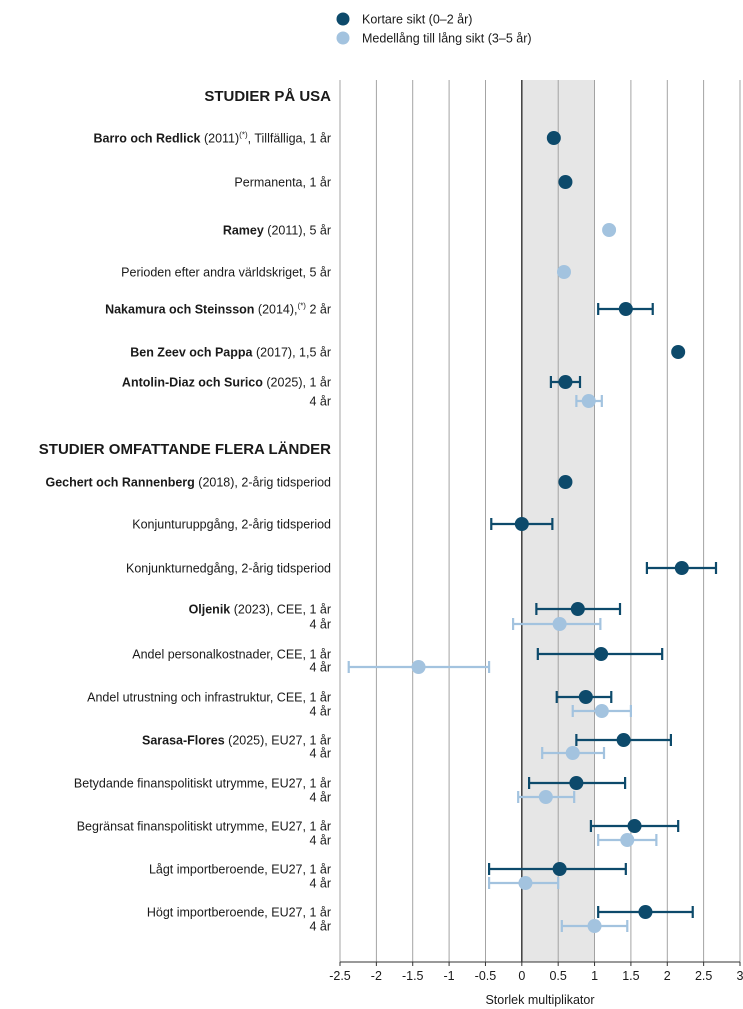 The height and width of the screenshot is (1009, 743). I want to click on x-tick-label: -1.5, so click(413, 976).